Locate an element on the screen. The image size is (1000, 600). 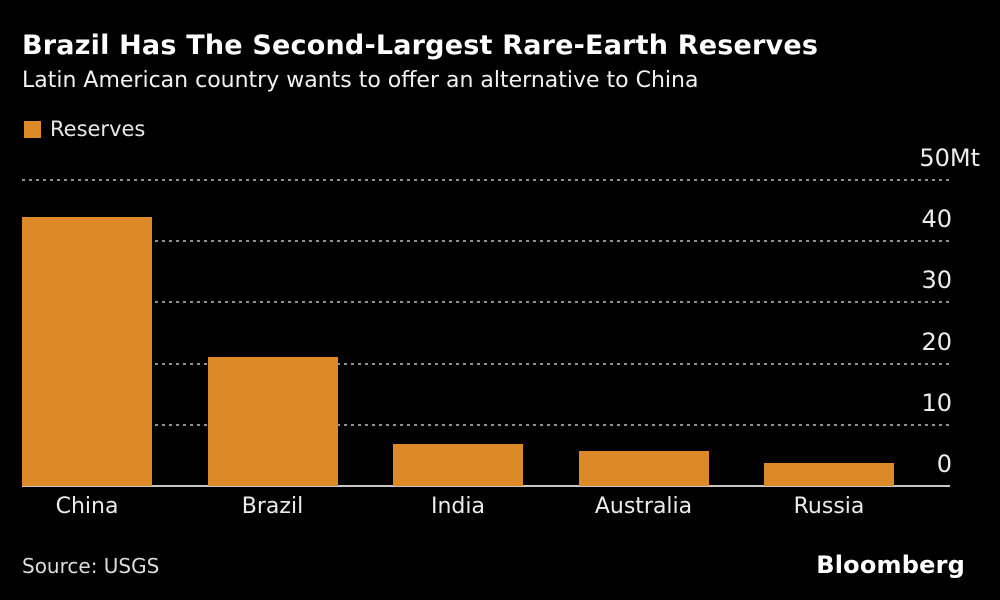
bar-china is located at coordinates (87, 351).